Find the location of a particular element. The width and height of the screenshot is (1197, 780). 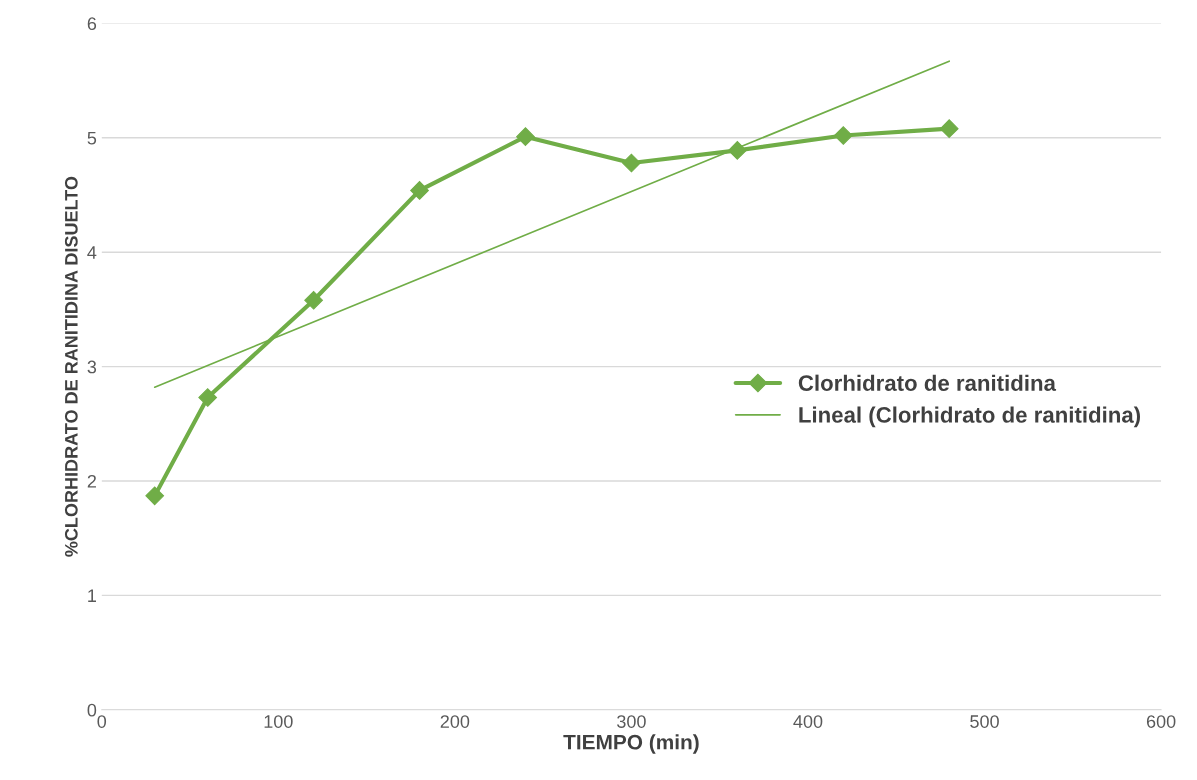

legend-label: Lineal (Clorhidrato de ranitidina) is located at coordinates (970, 417).